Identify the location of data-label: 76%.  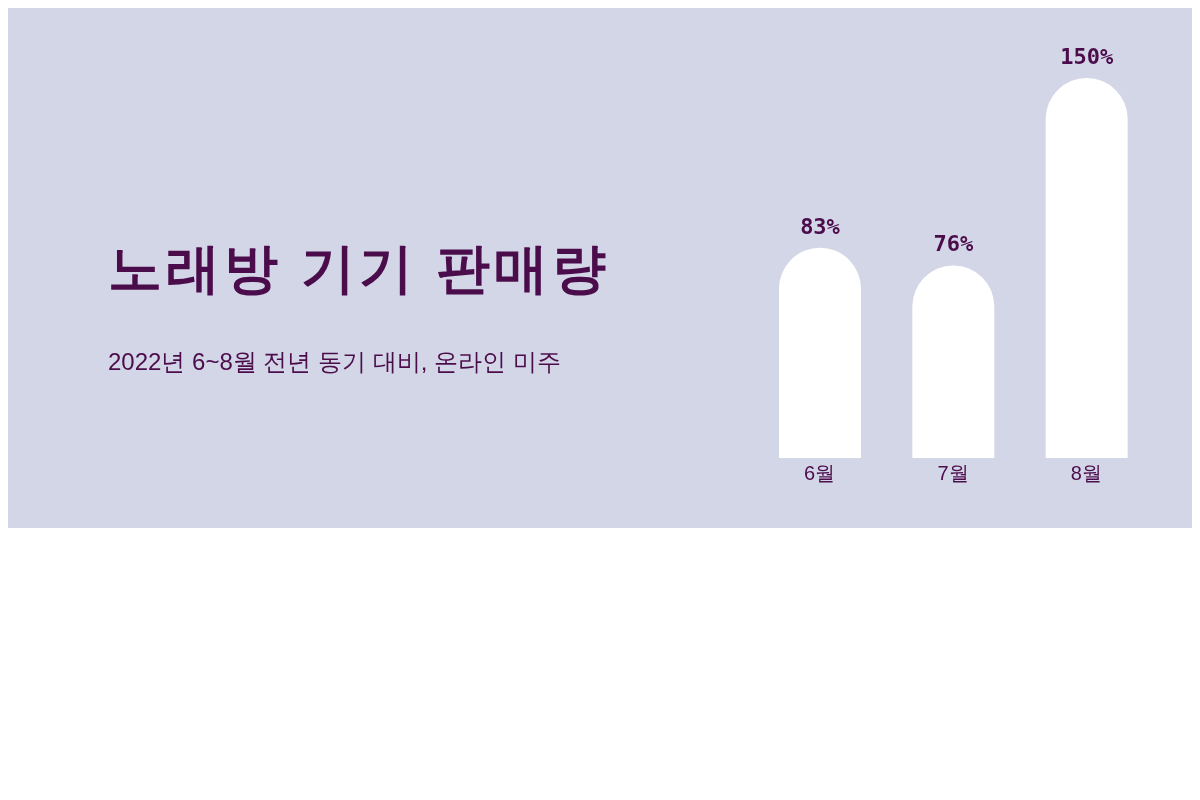
(953, 244).